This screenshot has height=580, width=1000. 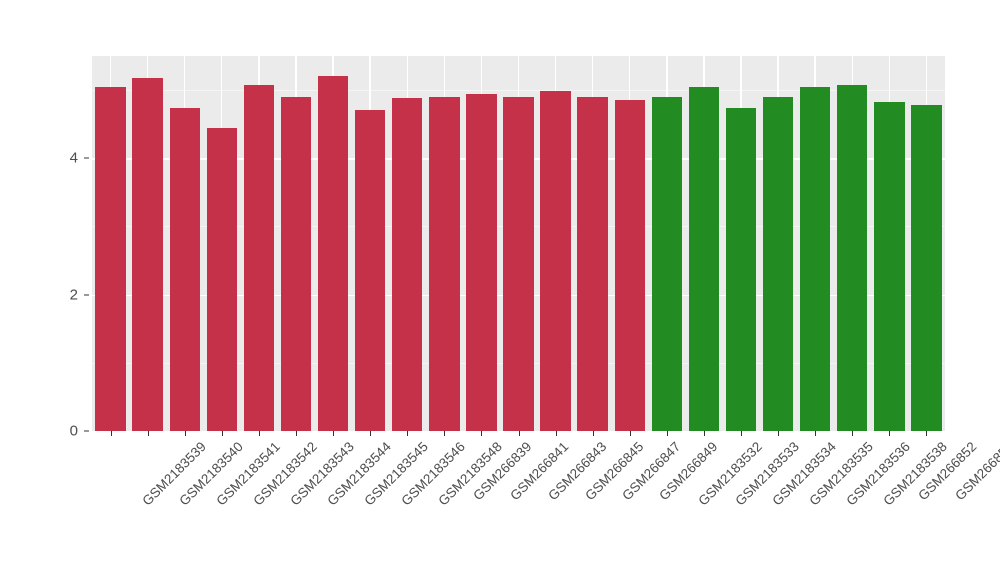 What do you see at coordinates (173, 474) in the screenshot?
I see `x-tick-label: GSM2183539` at bounding box center [173, 474].